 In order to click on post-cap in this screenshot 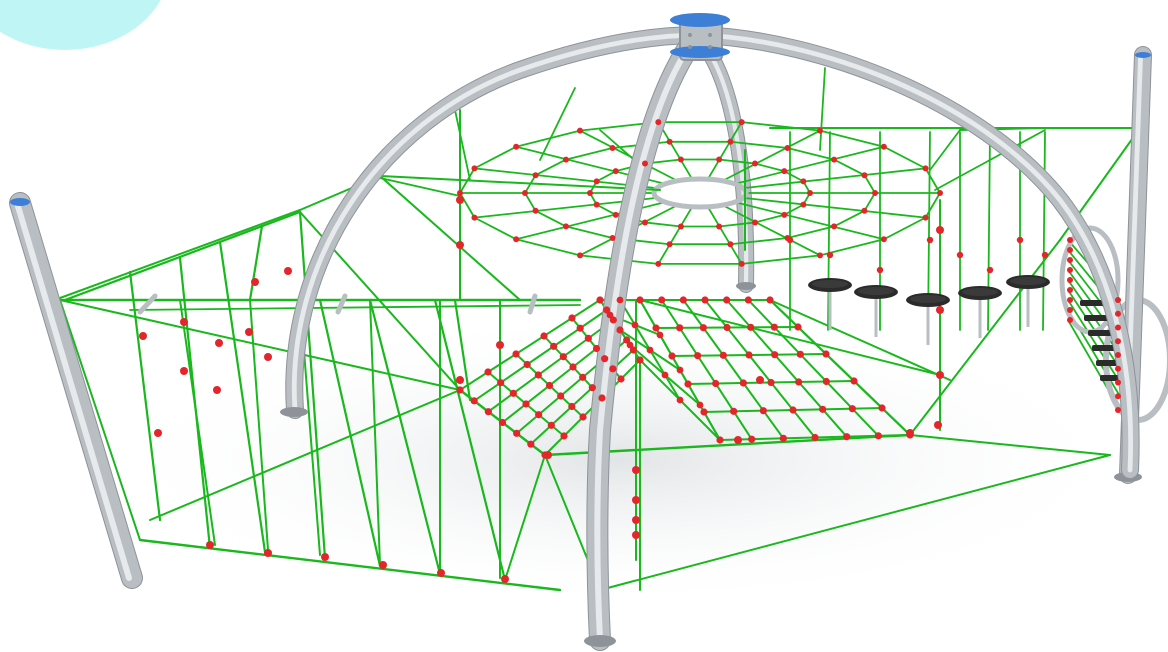, I will do `click(20, 202)`.